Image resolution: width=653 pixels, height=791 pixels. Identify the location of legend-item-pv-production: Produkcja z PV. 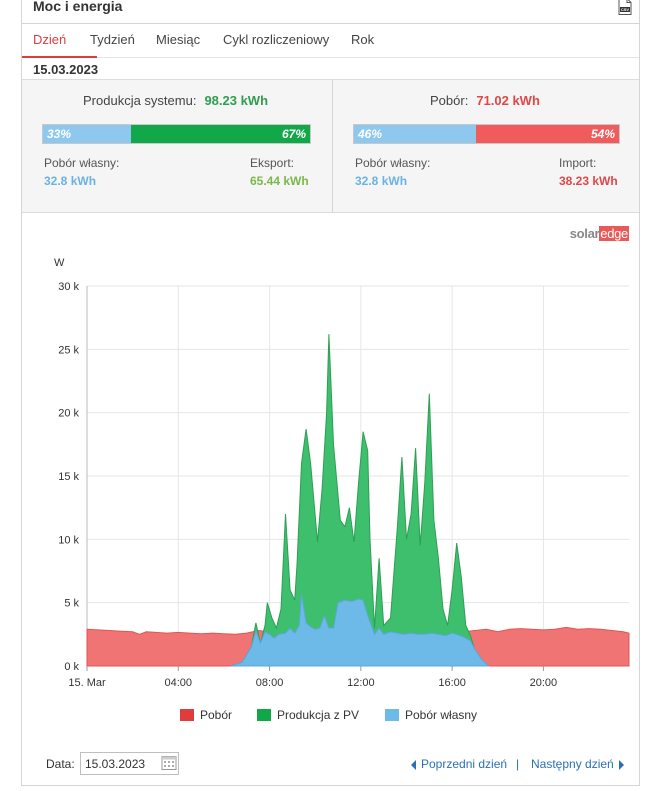
(308, 715).